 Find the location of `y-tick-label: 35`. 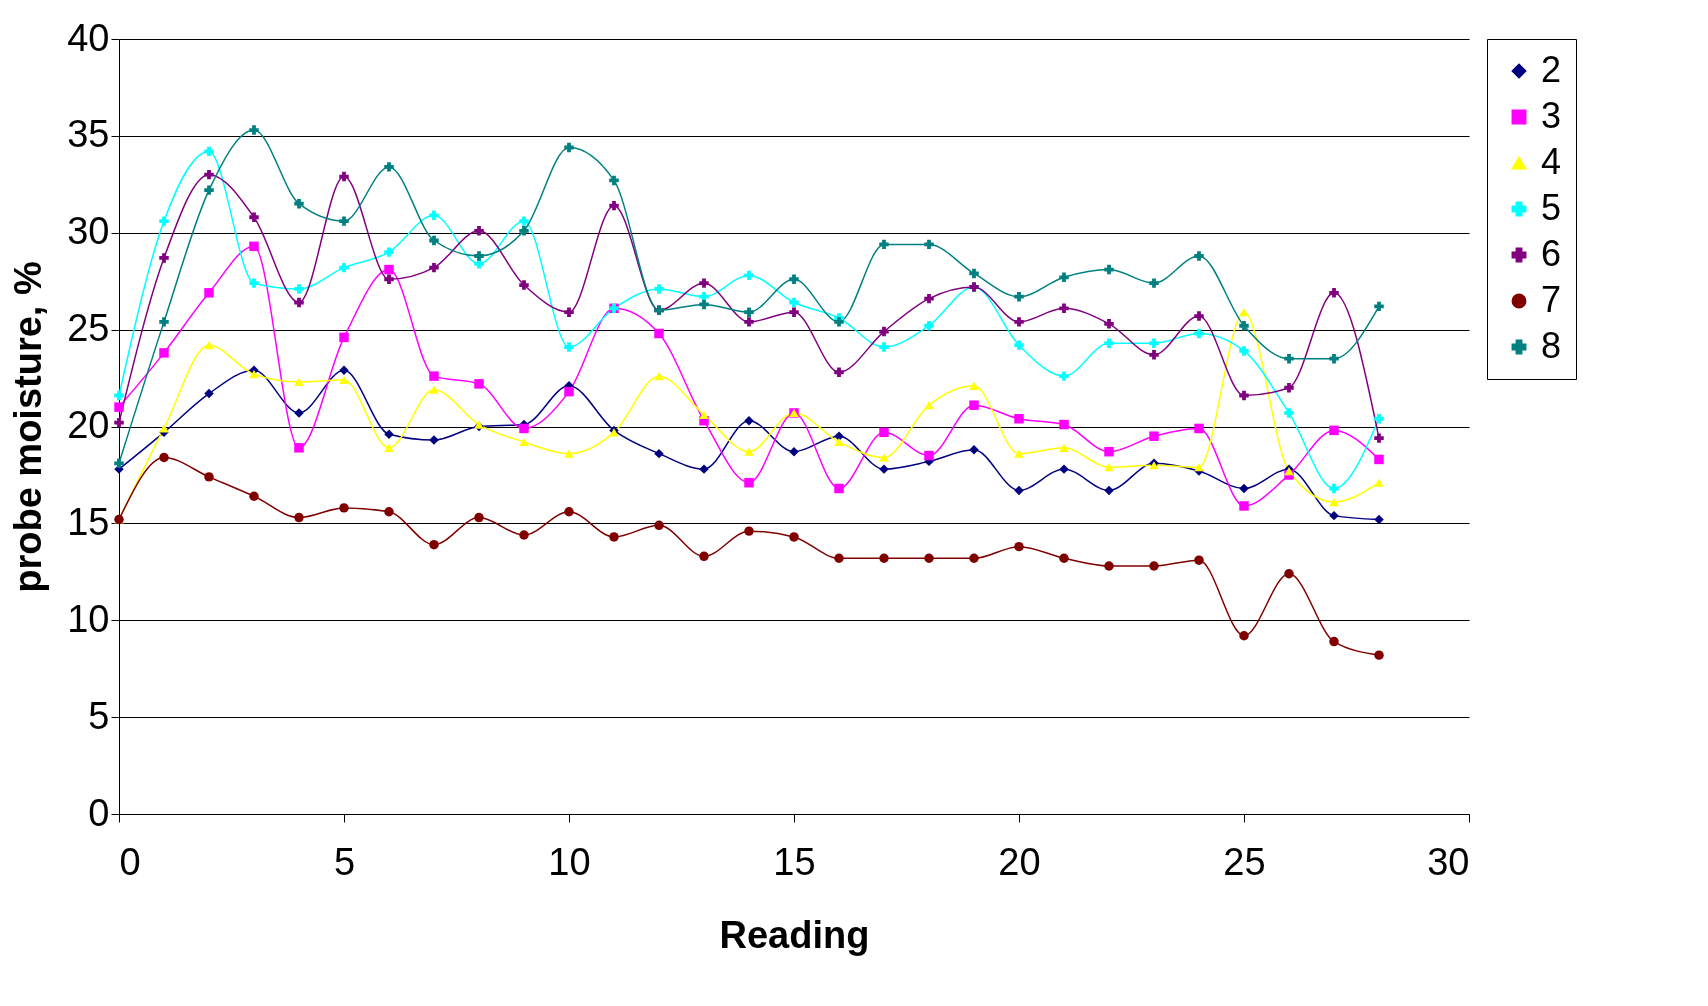

y-tick-label: 35 is located at coordinates (88, 134).